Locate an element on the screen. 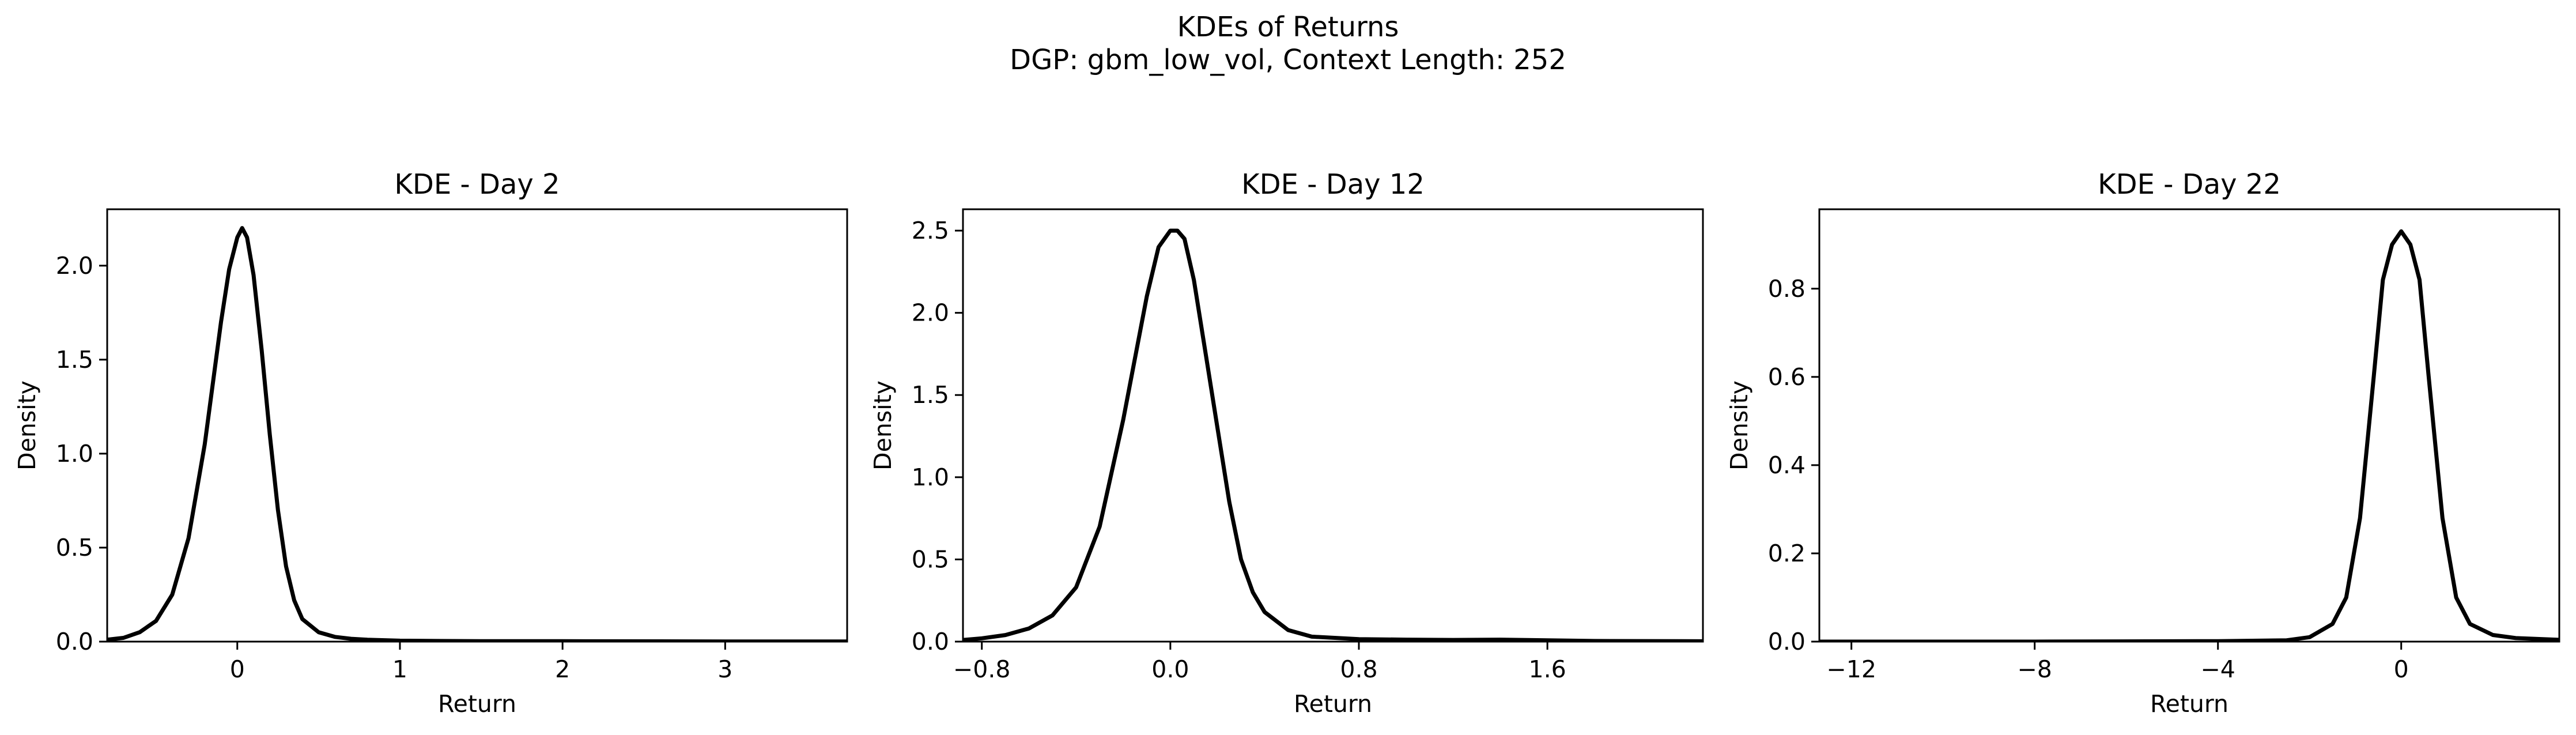 This screenshot has height=735, width=2576. x-tick-label: −8 is located at coordinates (2034, 669).